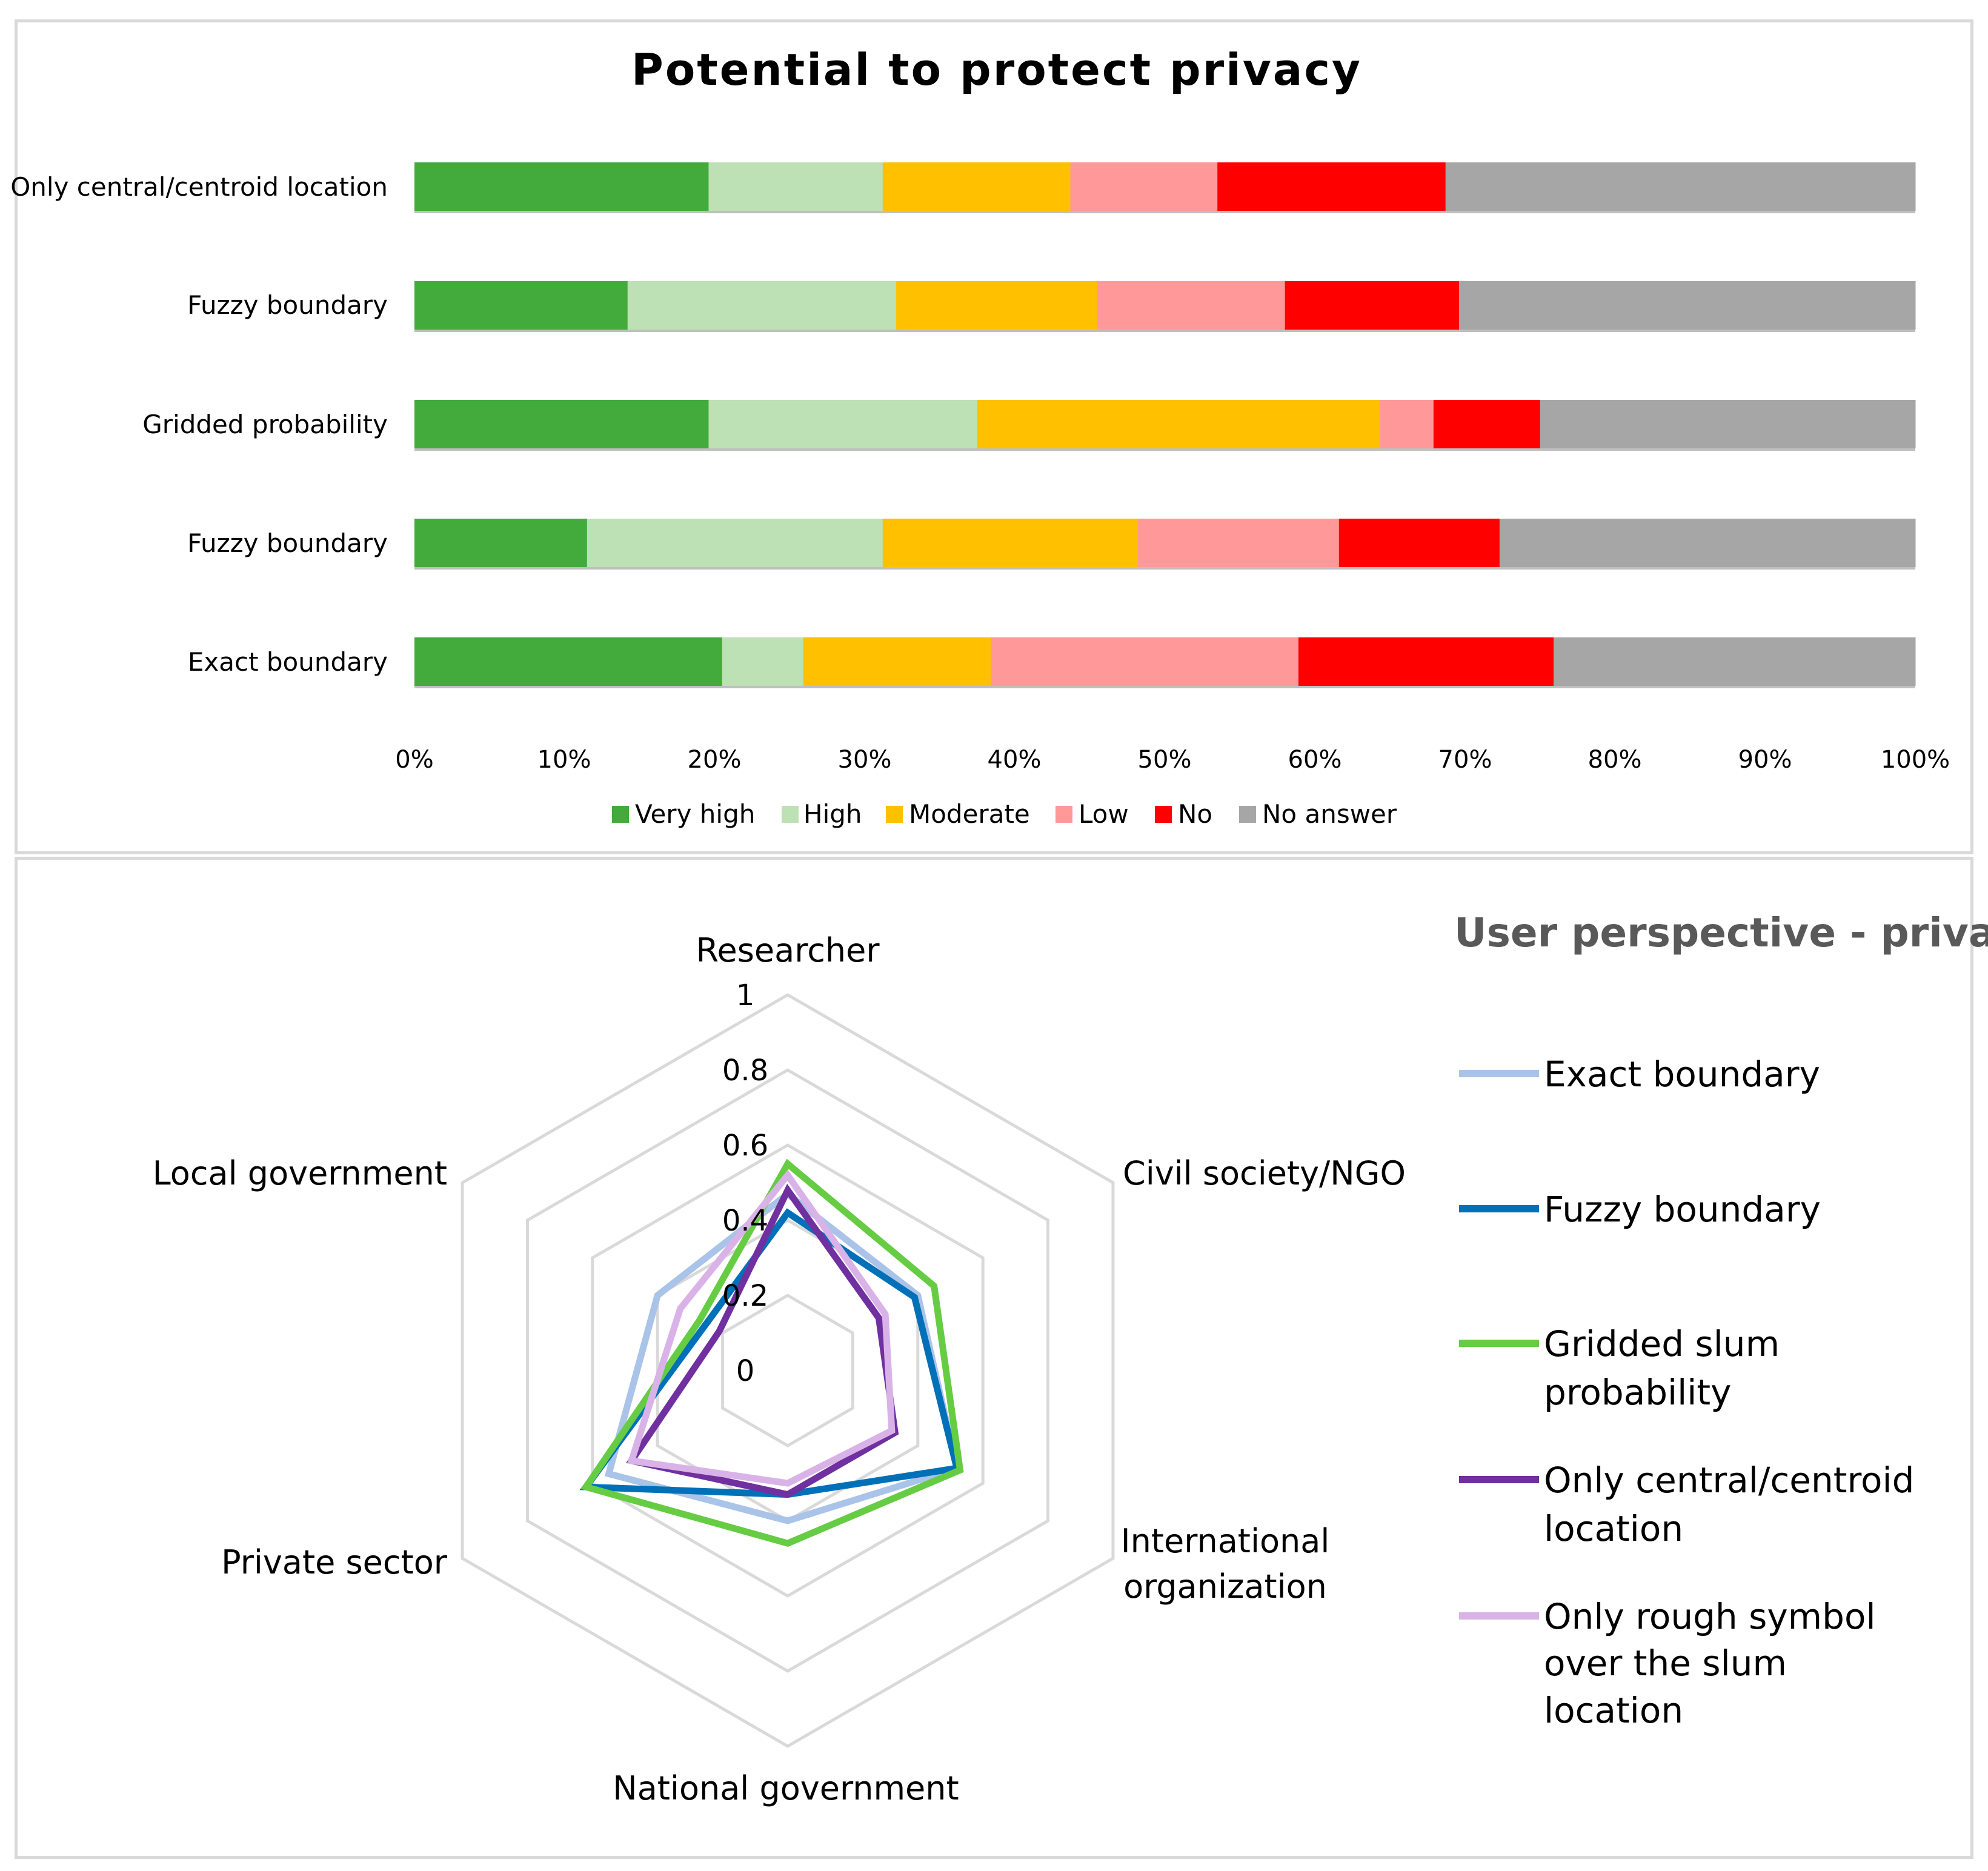 The height and width of the screenshot is (1871, 1988). What do you see at coordinates (414, 760) in the screenshot?
I see `x-tick-label: 0%` at bounding box center [414, 760].